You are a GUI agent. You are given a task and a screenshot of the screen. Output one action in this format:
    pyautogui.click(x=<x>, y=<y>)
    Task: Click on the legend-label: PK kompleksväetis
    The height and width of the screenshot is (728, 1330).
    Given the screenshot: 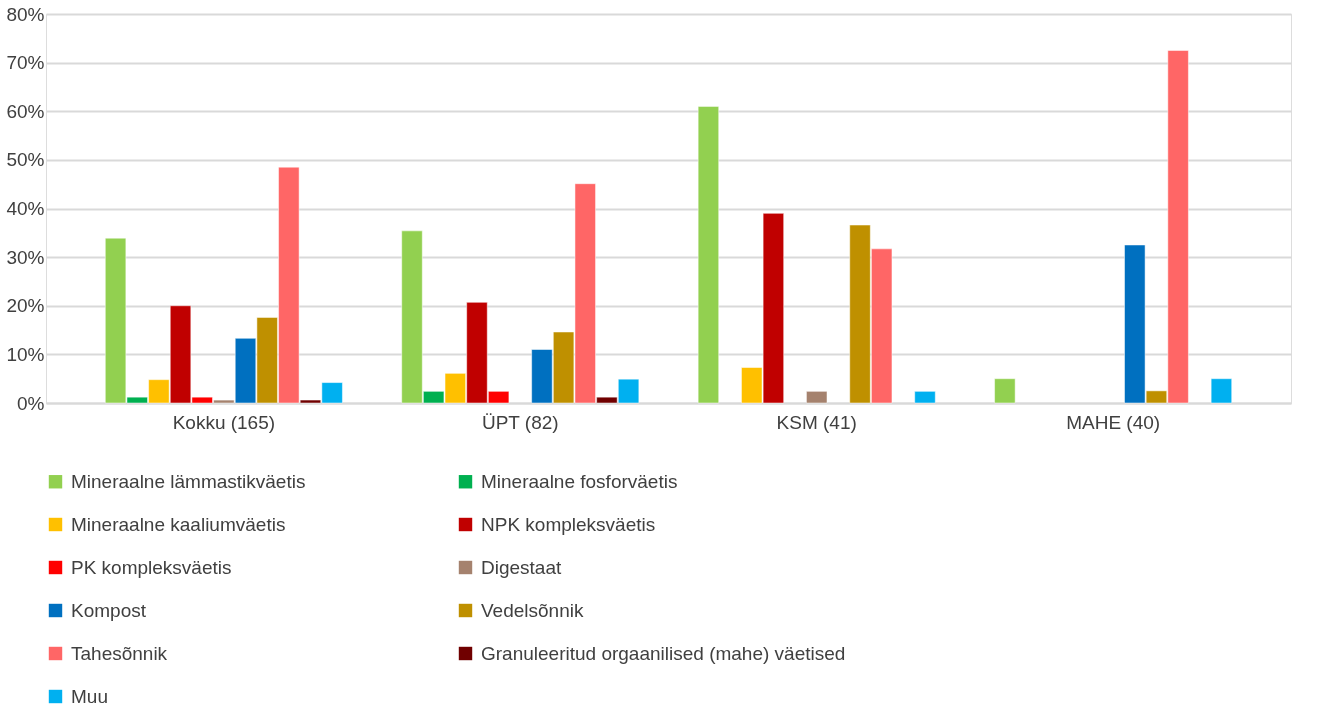 What is the action you would take?
    pyautogui.click(x=151, y=567)
    